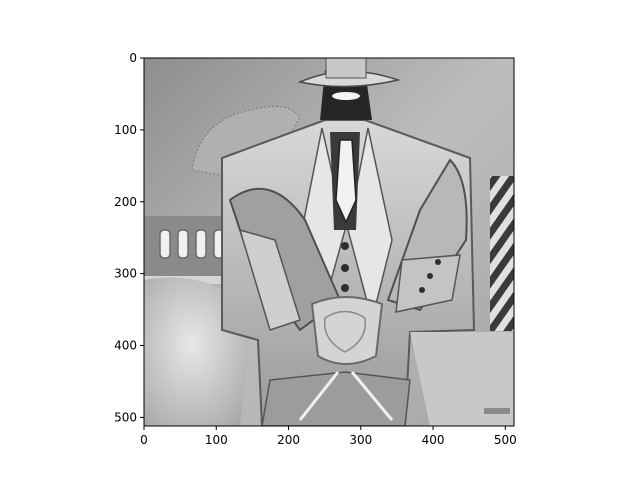 The image size is (640, 480). I want to click on x-axis: 0 100 200 300 400 500, so click(328, 436).